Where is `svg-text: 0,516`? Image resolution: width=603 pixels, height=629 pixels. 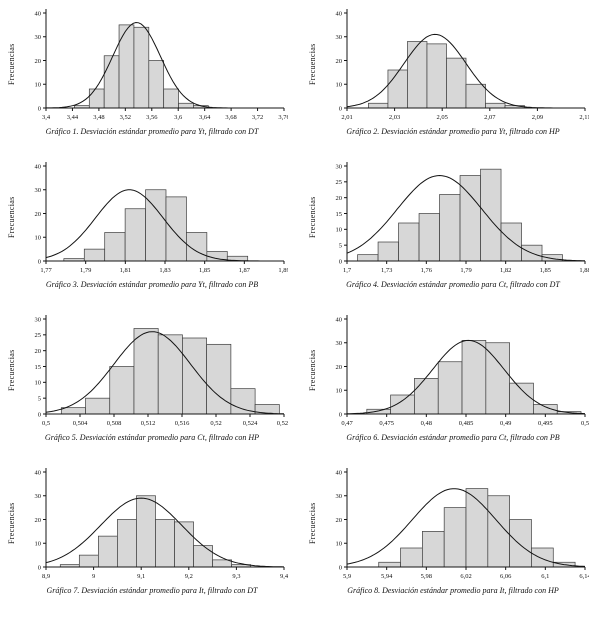 svg-text: 0,516 is located at coordinates (182, 423).